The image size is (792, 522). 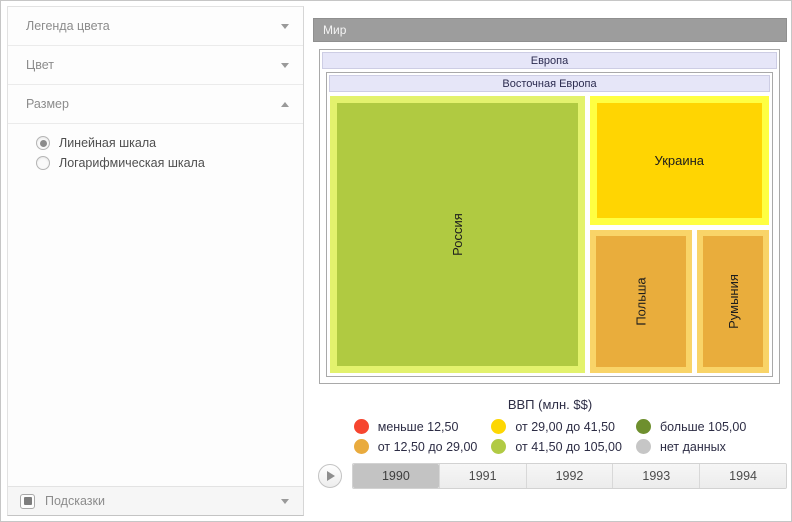 I want to click on legend-dot-orange, so click(x=361, y=446).